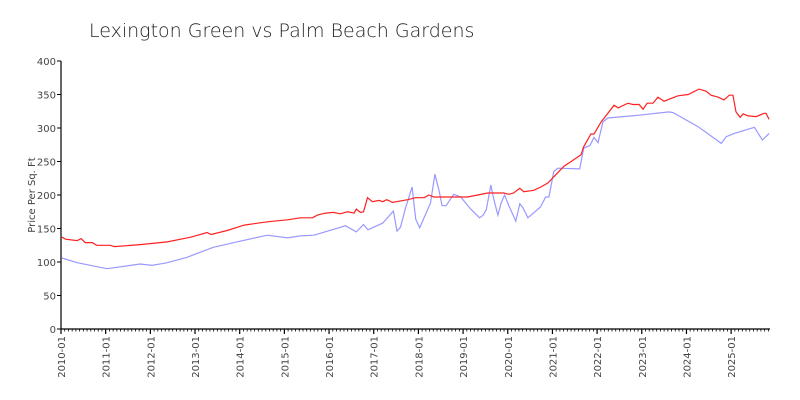  Describe the element at coordinates (419, 357) in the screenshot. I see `x-tick-label: 2018-01` at that location.